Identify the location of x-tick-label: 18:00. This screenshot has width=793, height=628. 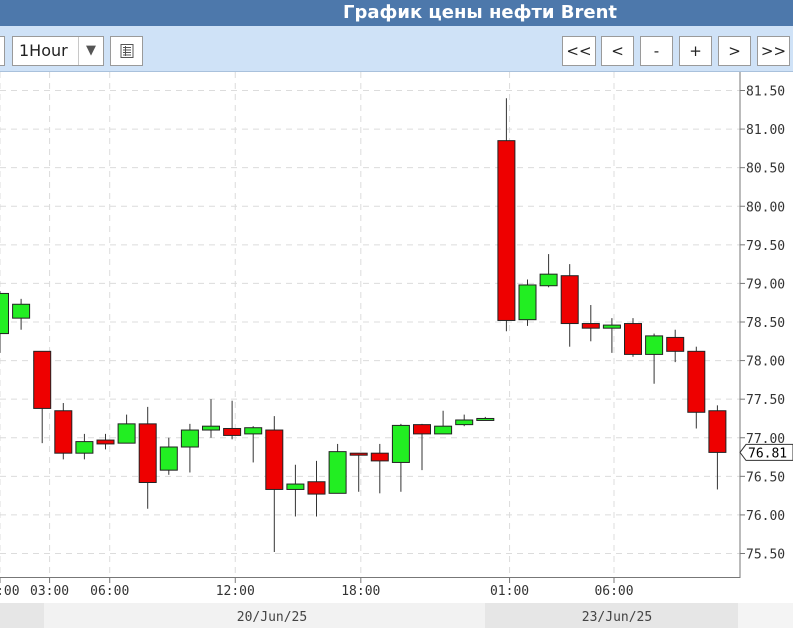
(360, 591).